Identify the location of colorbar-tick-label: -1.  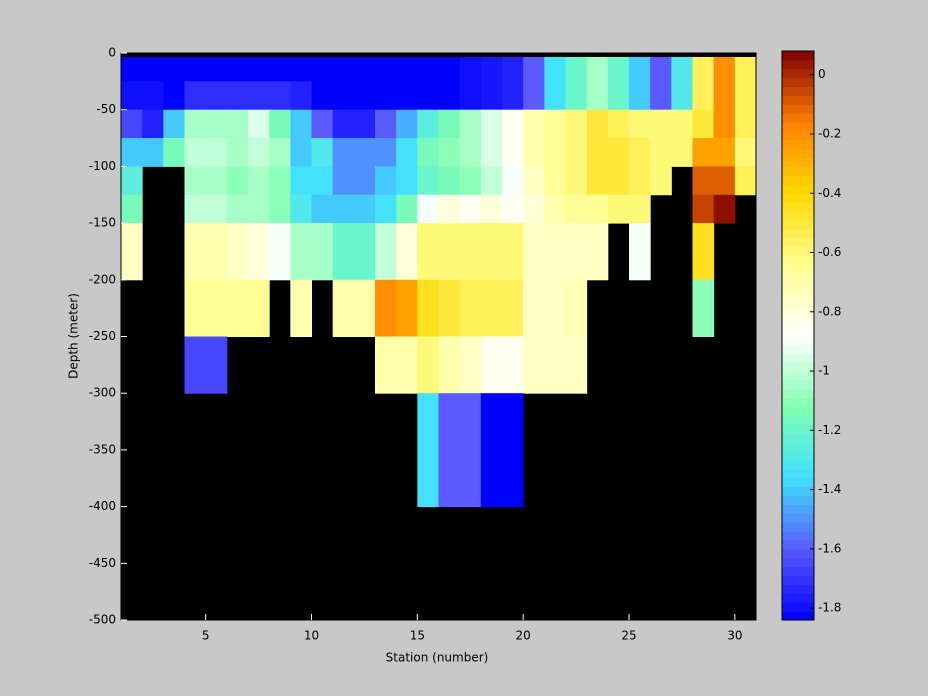
(824, 371).